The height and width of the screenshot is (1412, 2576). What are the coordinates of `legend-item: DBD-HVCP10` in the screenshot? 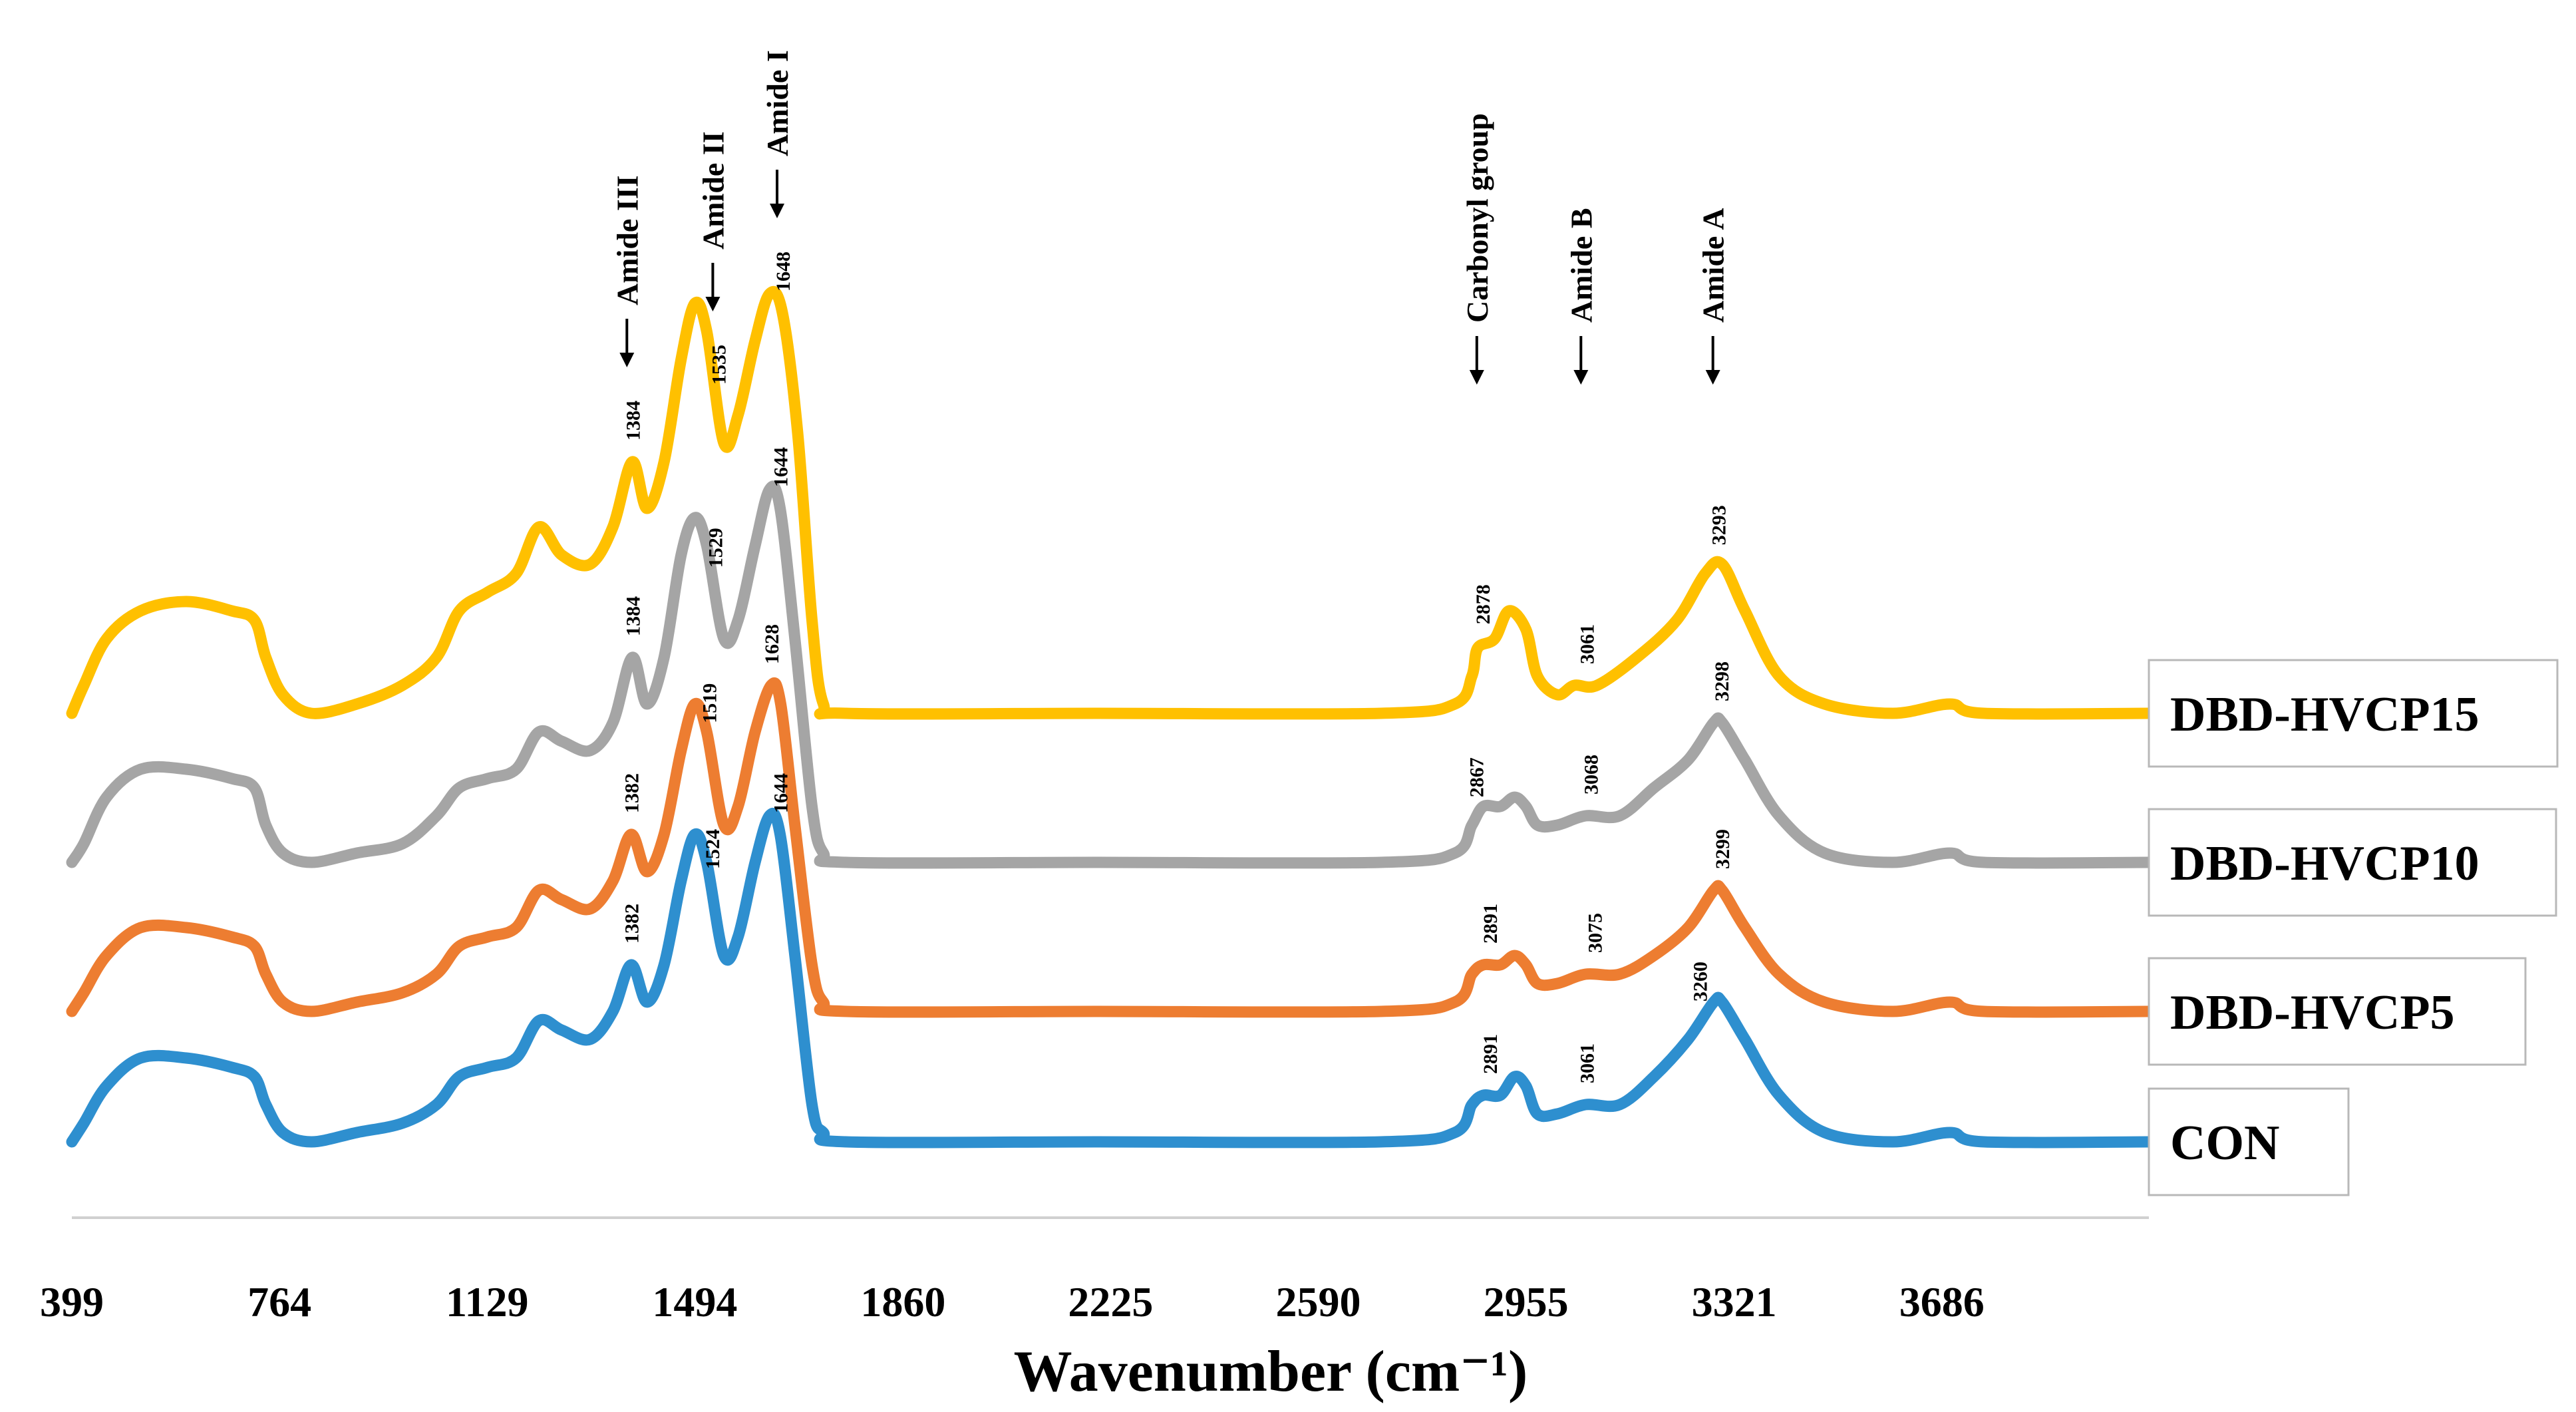 It's located at (2352, 862).